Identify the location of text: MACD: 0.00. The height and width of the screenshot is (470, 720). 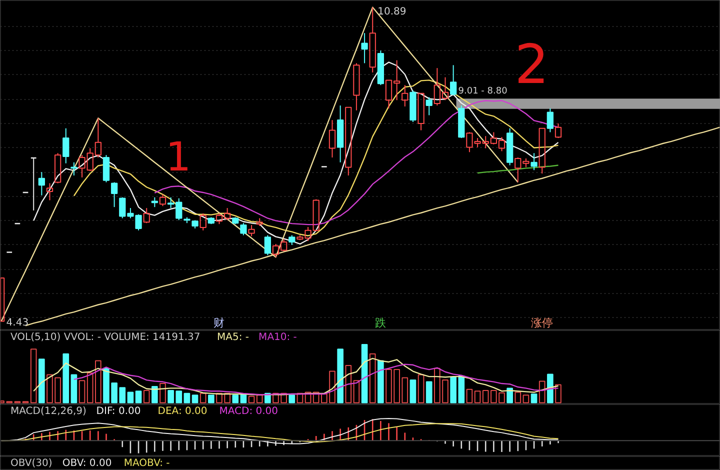
(248, 411).